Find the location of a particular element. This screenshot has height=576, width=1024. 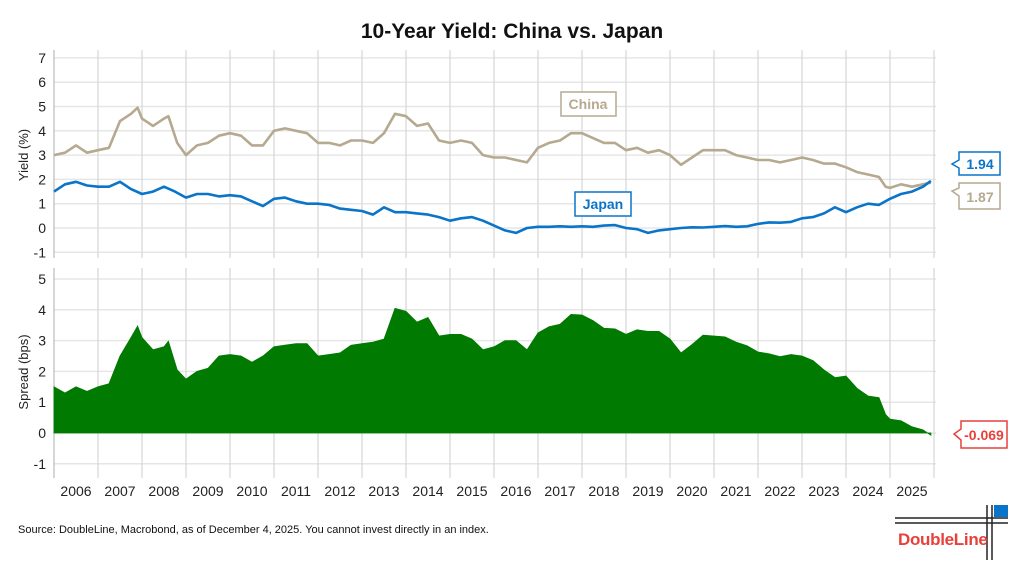

x-tick-label: 2011 is located at coordinates (296, 491).